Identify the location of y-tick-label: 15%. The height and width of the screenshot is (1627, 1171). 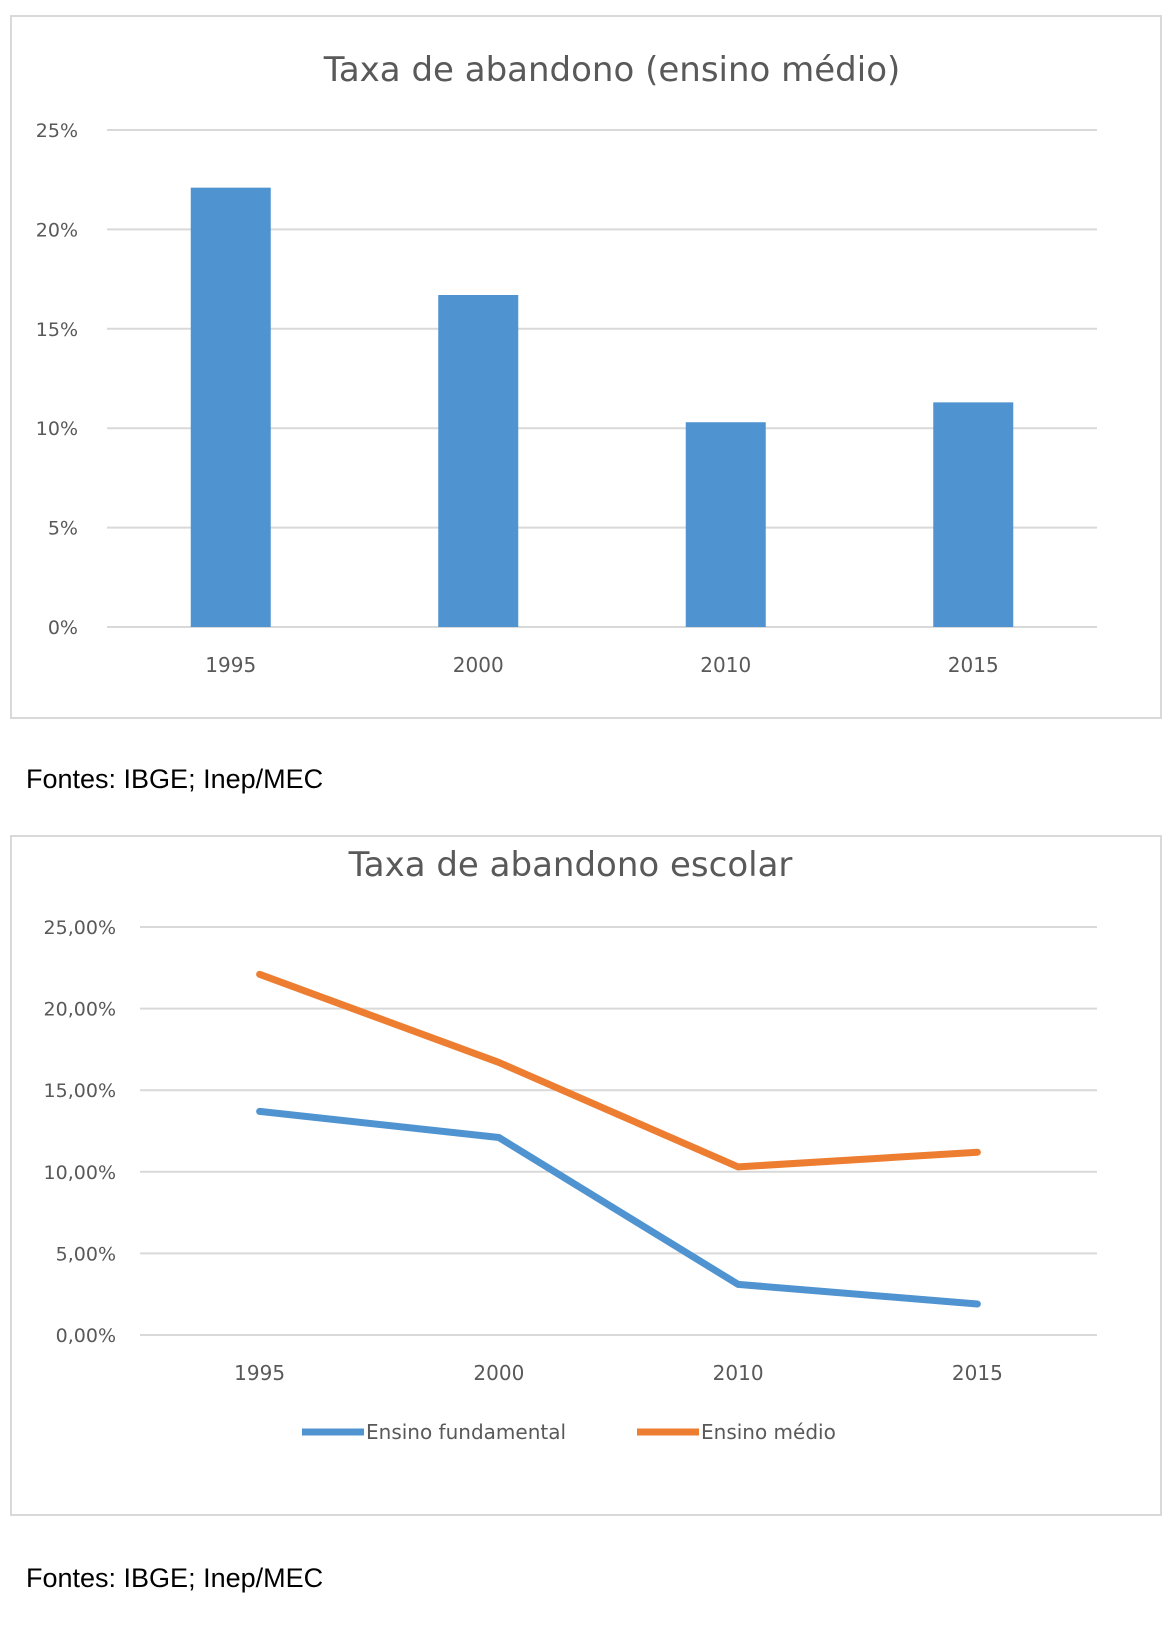
(57, 330).